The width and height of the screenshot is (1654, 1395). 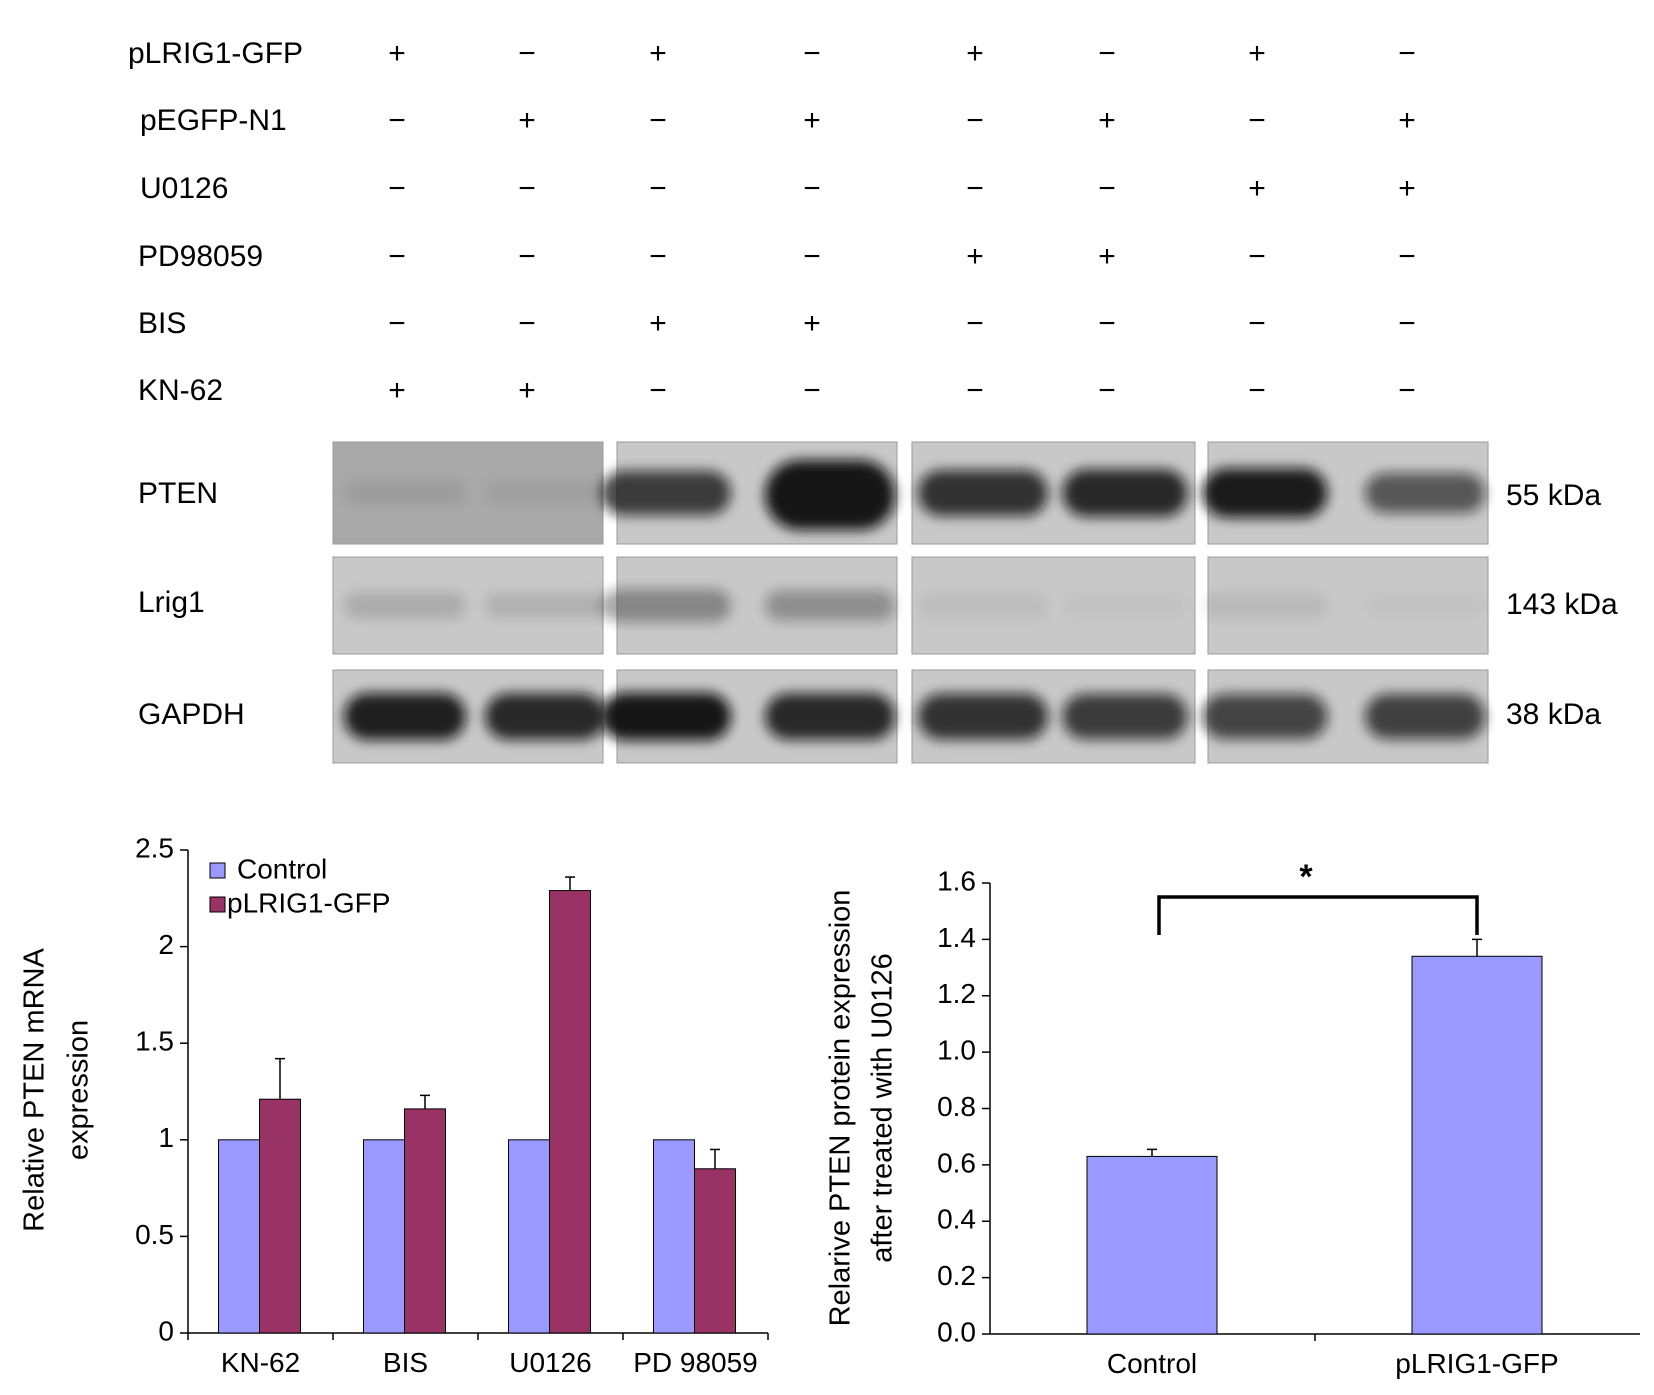 What do you see at coordinates (1306, 877) in the screenshot?
I see `significance-marker: *` at bounding box center [1306, 877].